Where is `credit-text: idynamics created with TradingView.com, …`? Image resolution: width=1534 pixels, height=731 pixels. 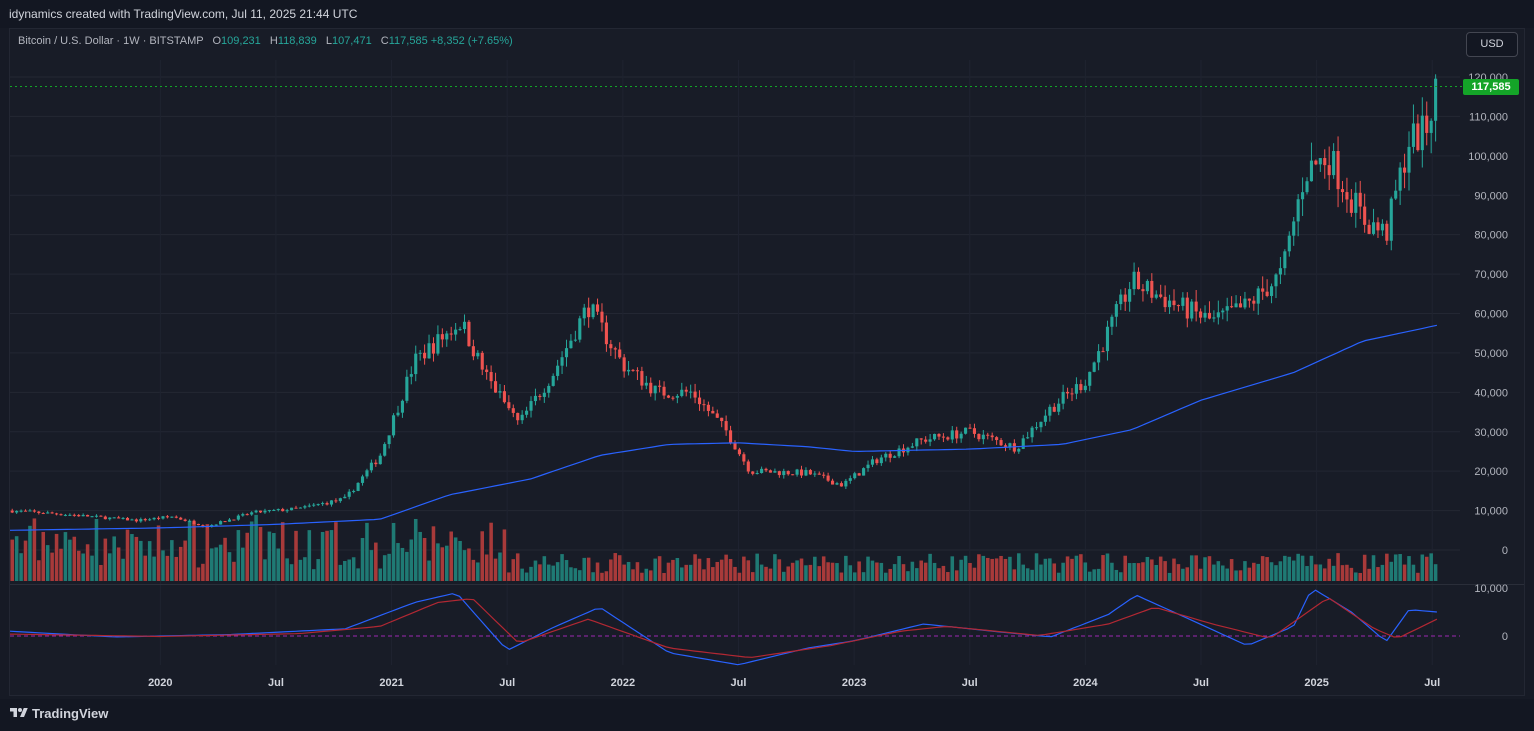
credit-text: idynamics created with TradingView.com, … is located at coordinates (183, 14).